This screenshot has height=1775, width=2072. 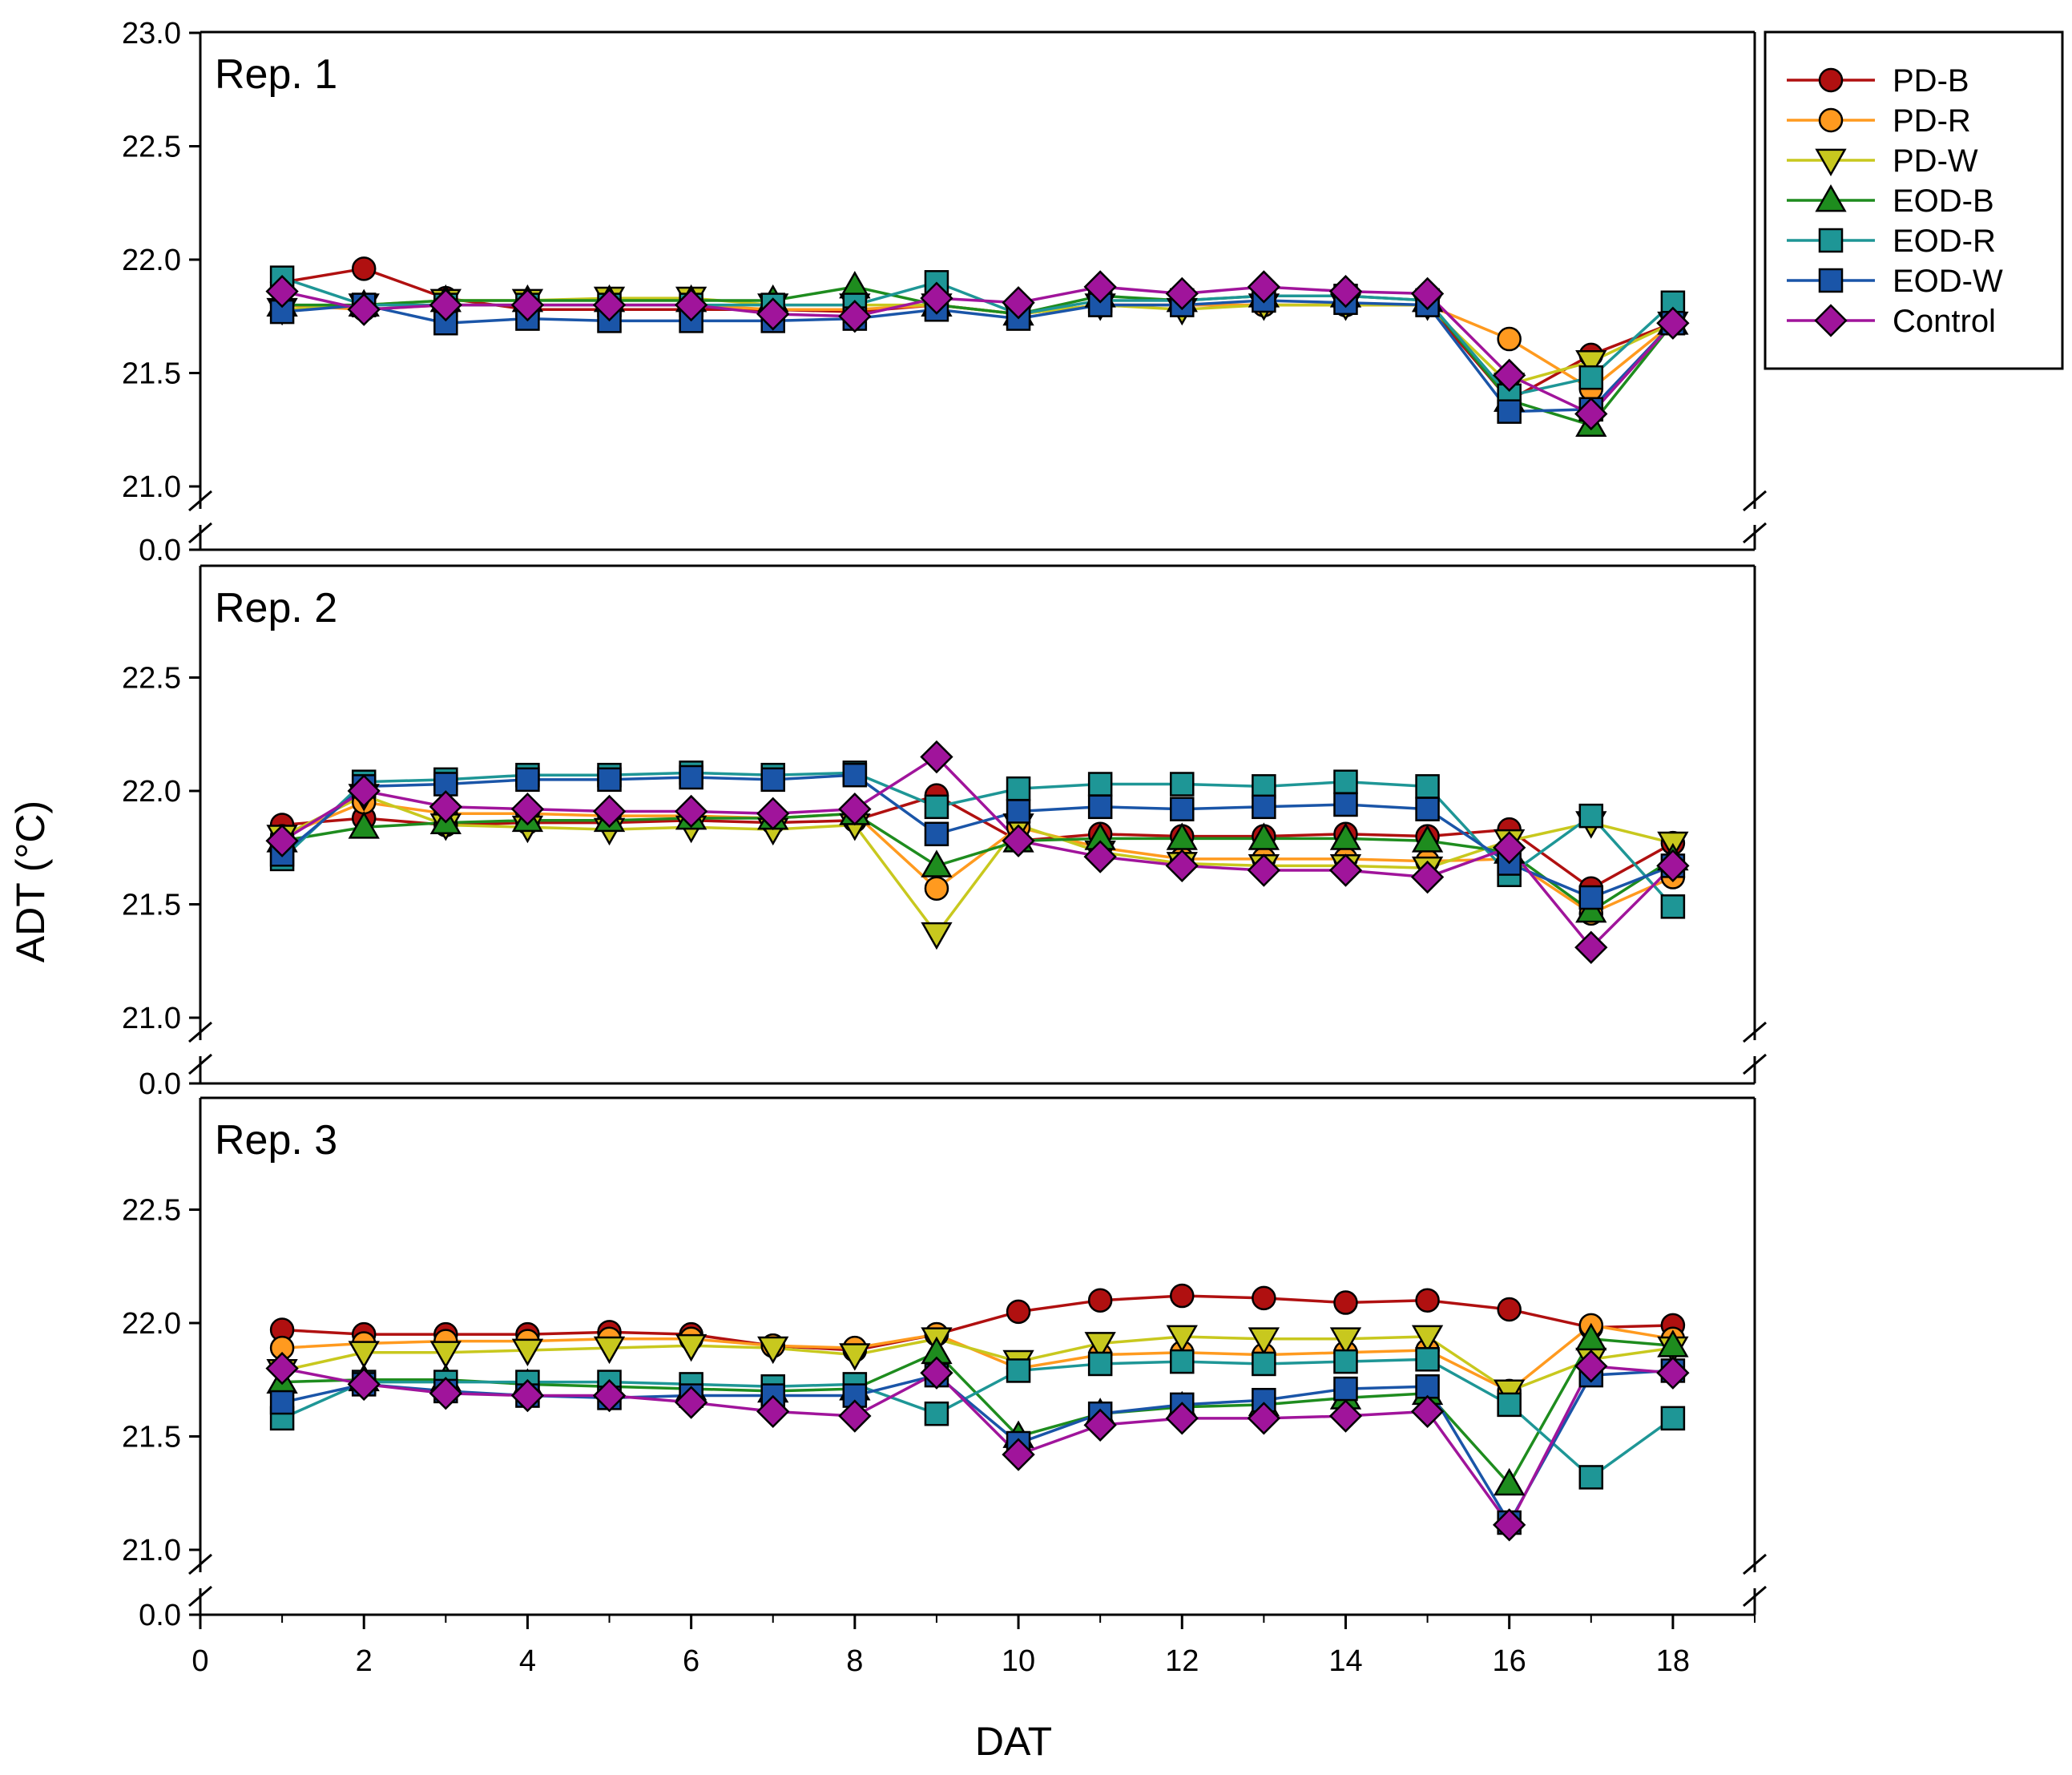 What do you see at coordinates (854, 1661) in the screenshot?
I see `x-tick-label: 8` at bounding box center [854, 1661].